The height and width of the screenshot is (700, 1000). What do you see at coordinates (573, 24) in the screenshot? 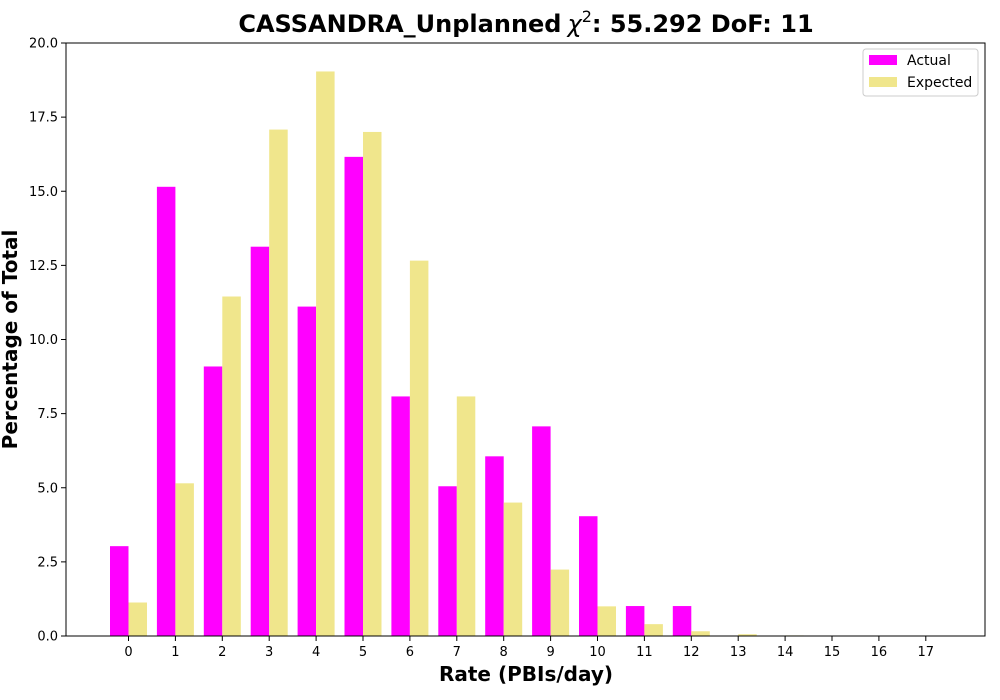
I see `chart-title-chi: χ` at bounding box center [573, 24].